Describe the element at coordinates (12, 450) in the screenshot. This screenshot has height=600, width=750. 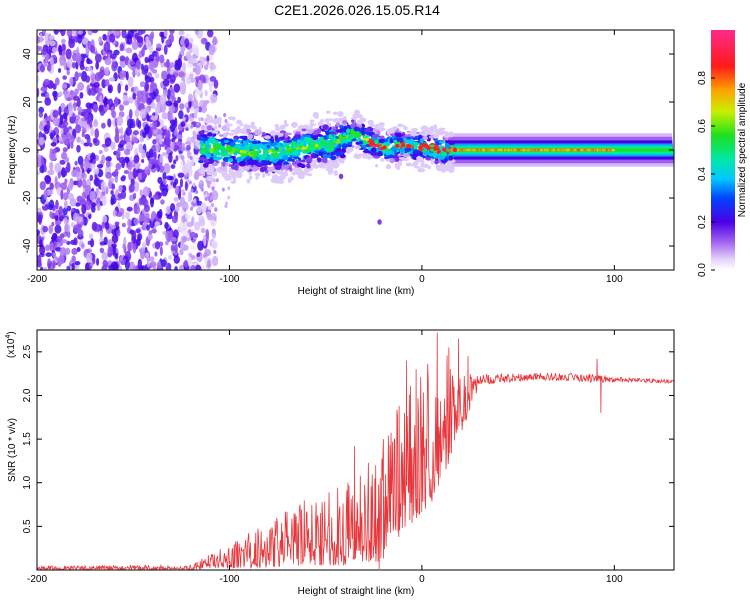
I see `snr-y-label: SNR (10 * v/v)` at that location.